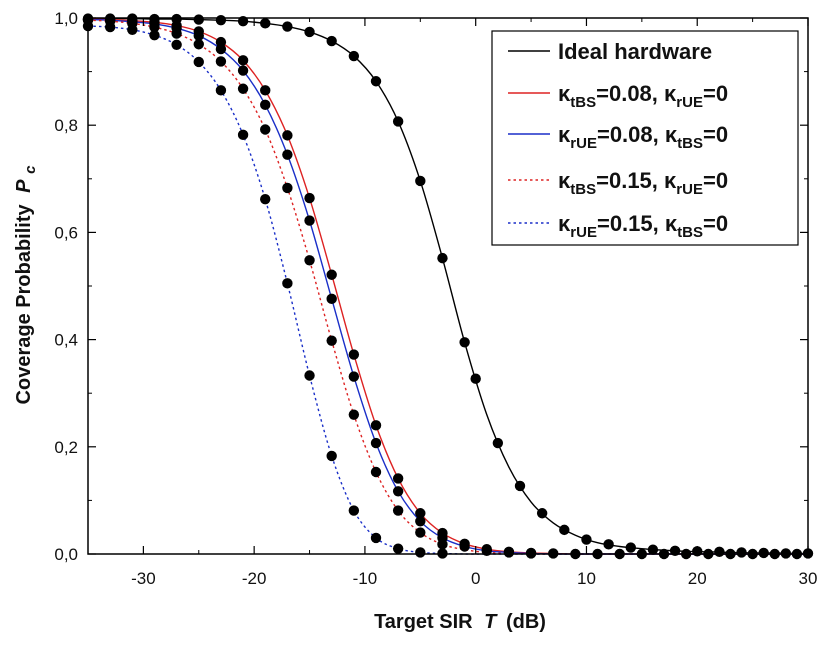 This screenshot has height=645, width=830. What do you see at coordinates (586, 578) in the screenshot?
I see `x-tick-label-4: 10` at bounding box center [586, 578].